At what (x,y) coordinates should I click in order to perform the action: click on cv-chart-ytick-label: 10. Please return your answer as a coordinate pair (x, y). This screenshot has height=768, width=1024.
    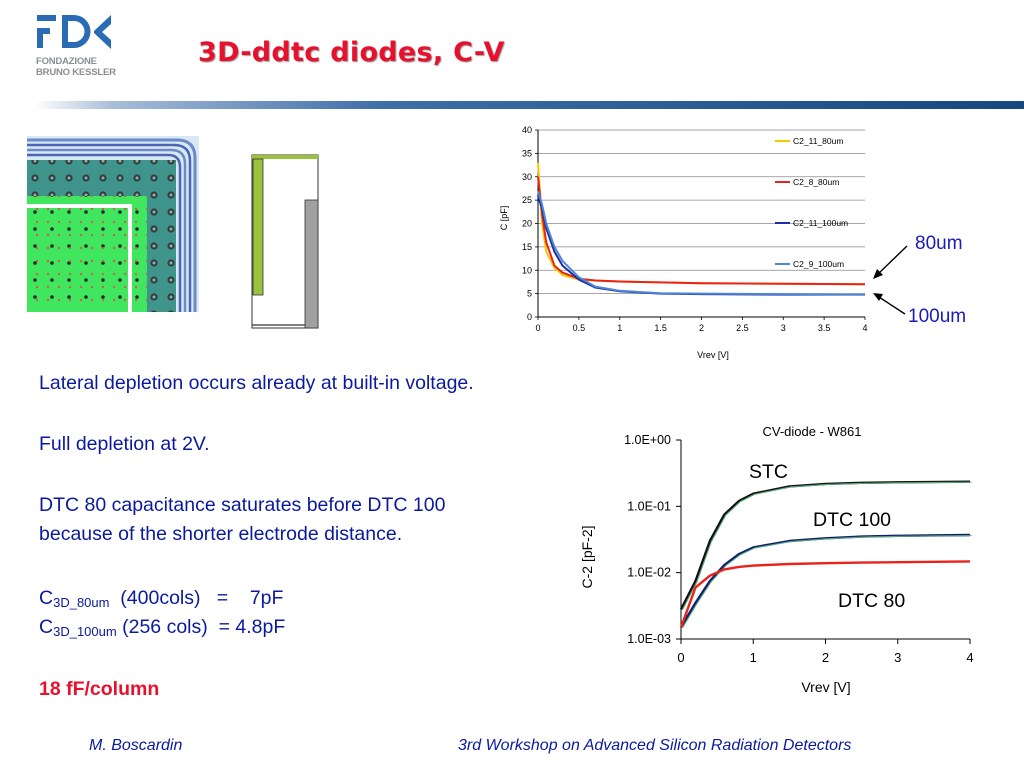
    Looking at the image, I should click on (527, 270).